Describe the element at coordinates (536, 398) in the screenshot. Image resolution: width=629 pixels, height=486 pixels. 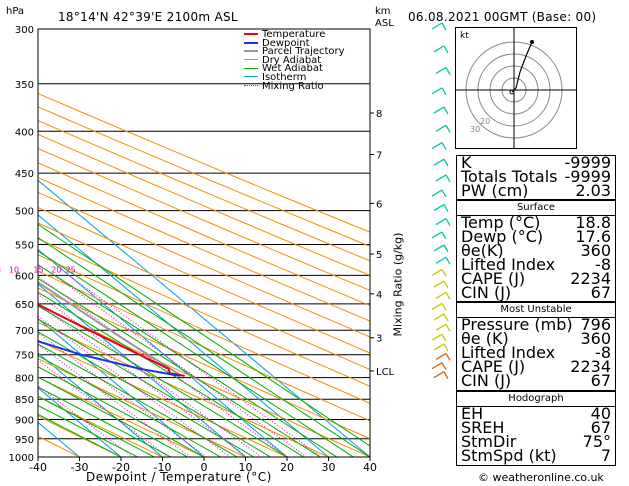
I see `hodograph-table-title: Hodograph` at that location.